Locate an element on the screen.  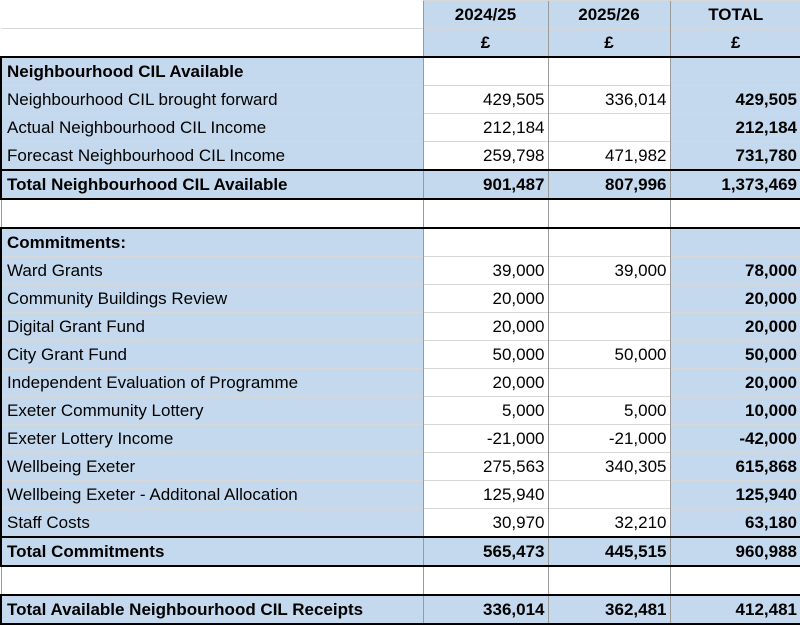
table-row: Ward Grants 39,000 39,000 78,000 is located at coordinates (400, 270).